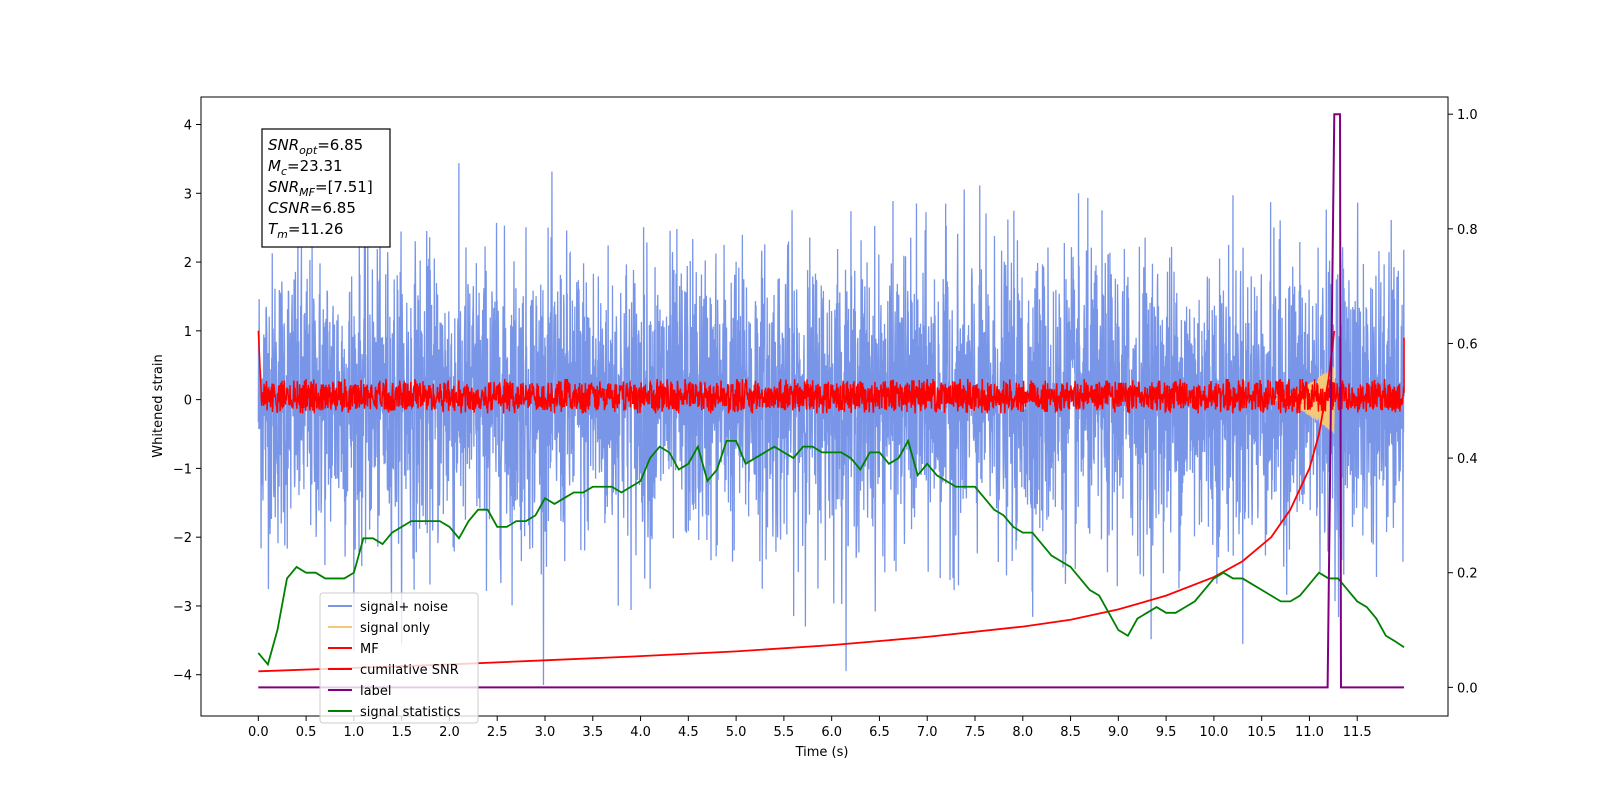 This screenshot has width=1600, height=800. What do you see at coordinates (1463, 688) in the screenshot?
I see `y2-tick: 0.0` at bounding box center [1463, 688].